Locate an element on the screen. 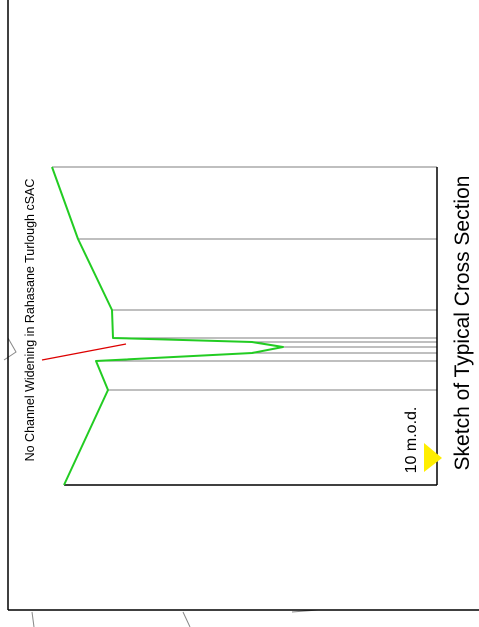 The height and width of the screenshot is (627, 479). datum-marker-triangle is located at coordinates (433, 457).